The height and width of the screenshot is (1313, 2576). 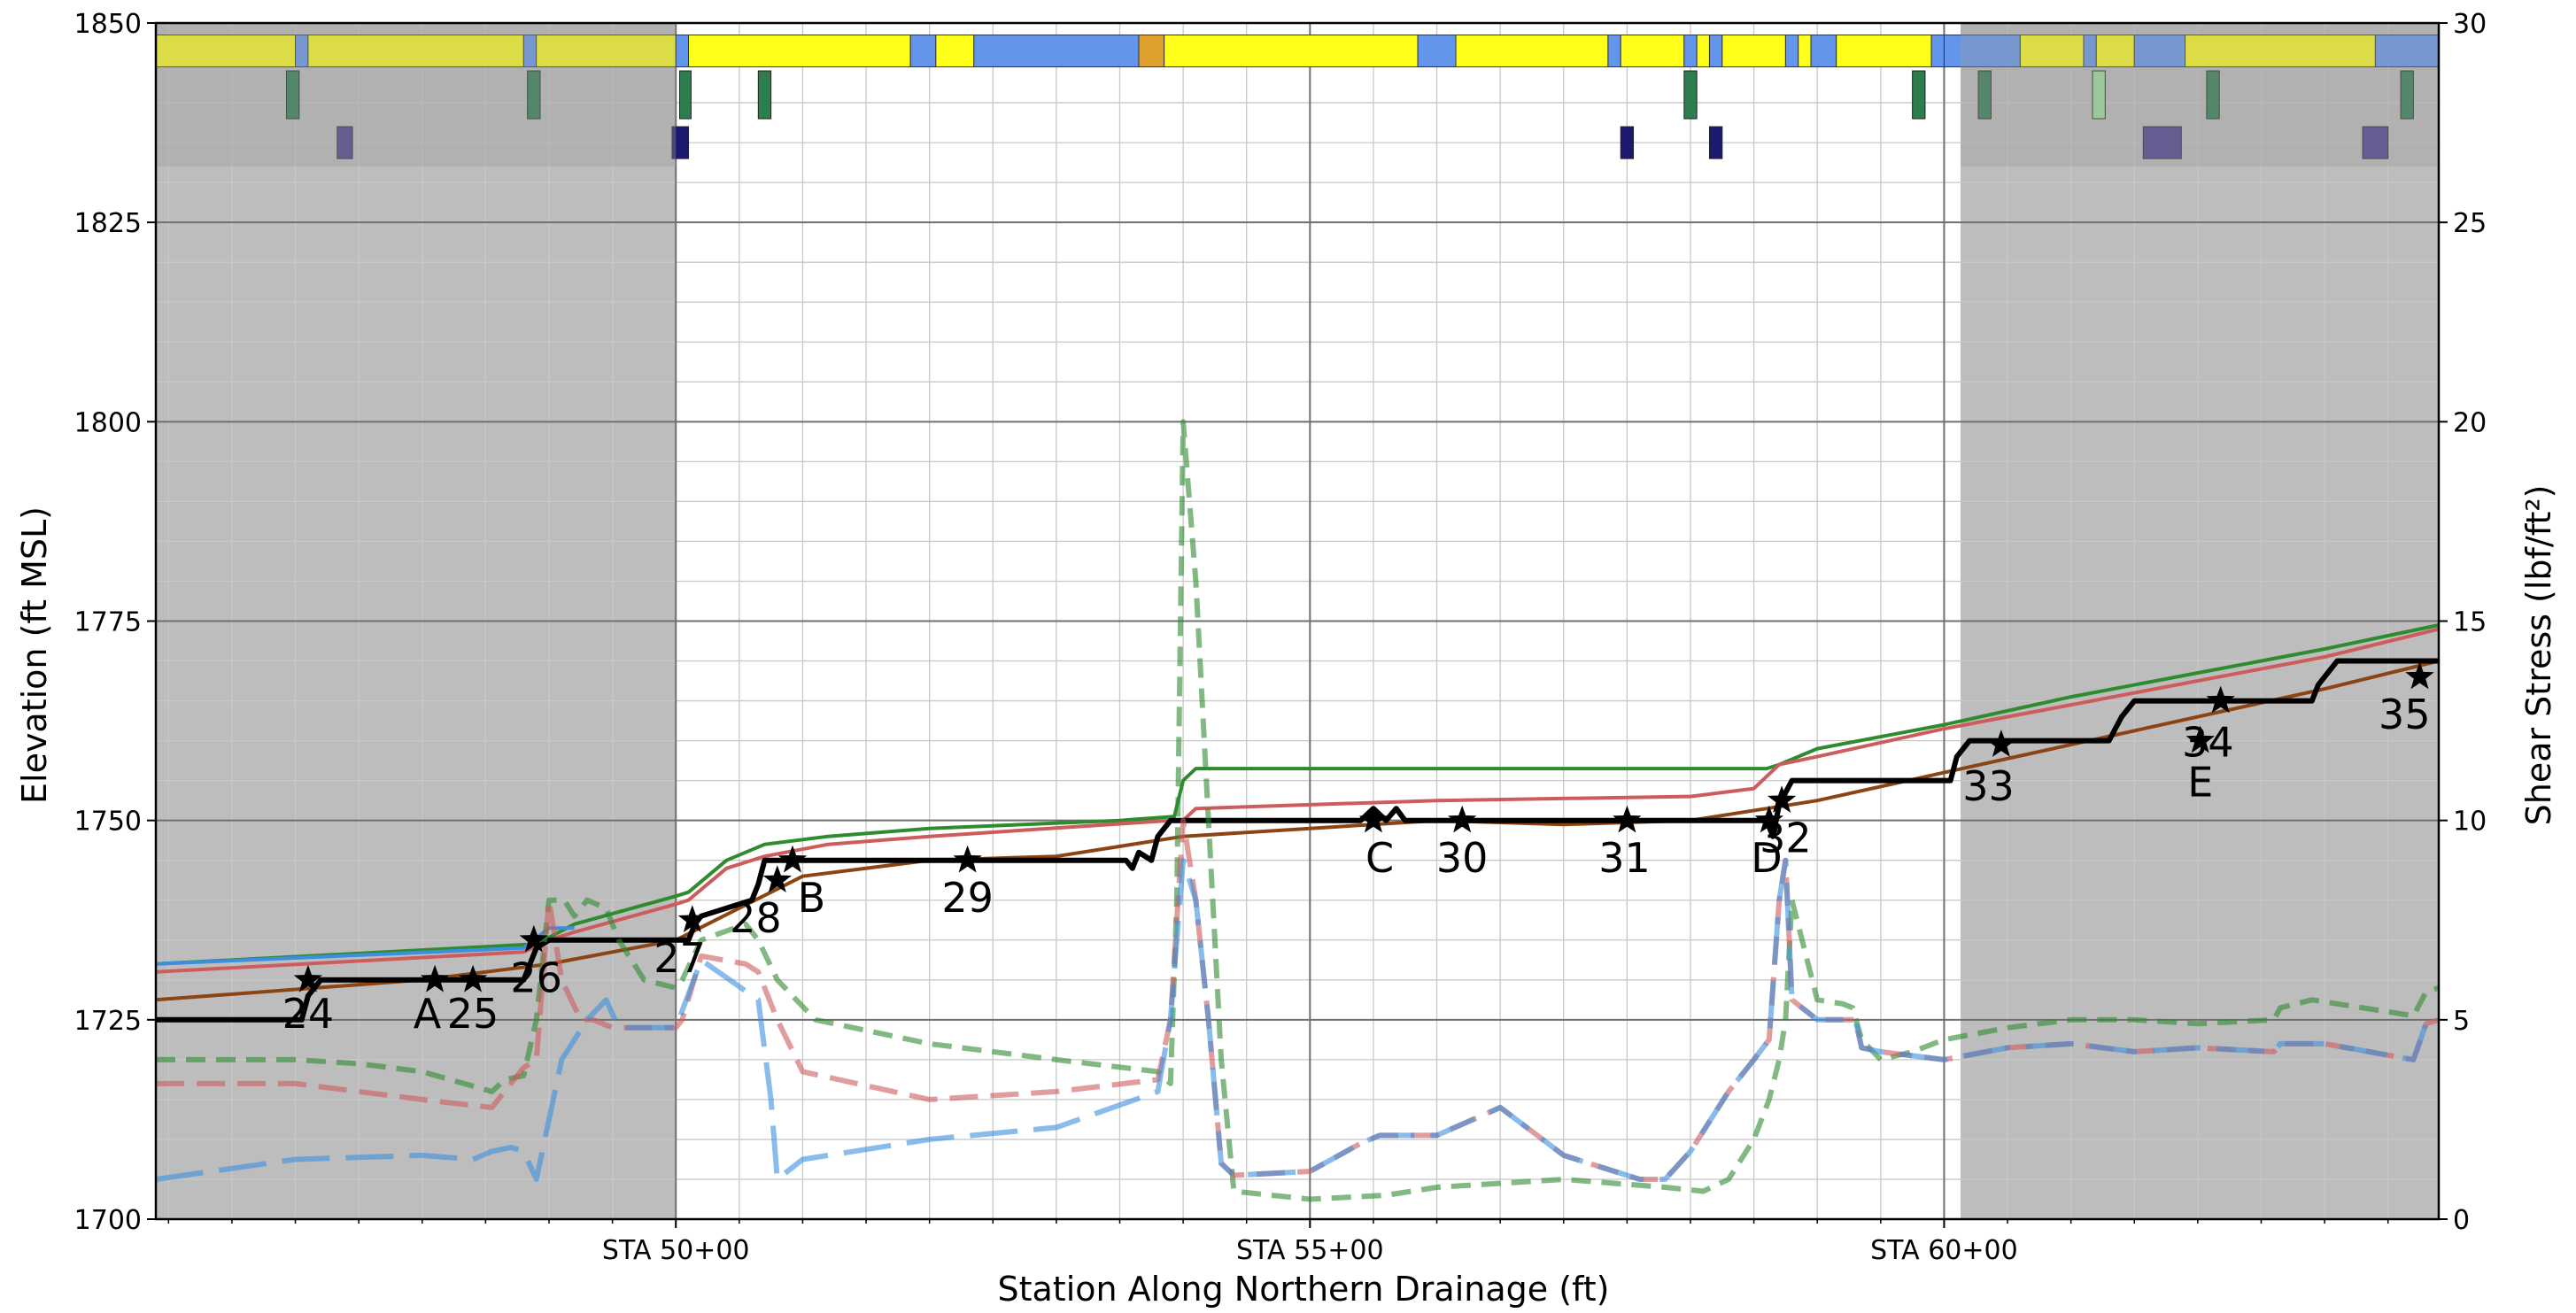 I want to click on x-tick-label: STA 55+00, so click(x=1310, y=1251).